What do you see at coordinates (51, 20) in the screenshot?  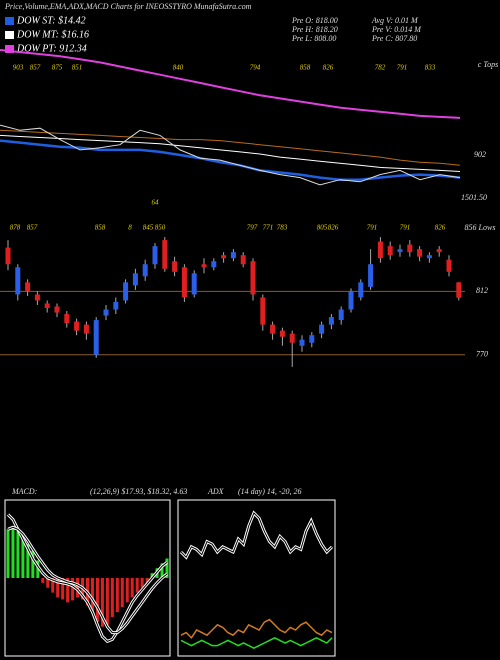 I see `legend-label: DOW ST: $14.42` at bounding box center [51, 20].